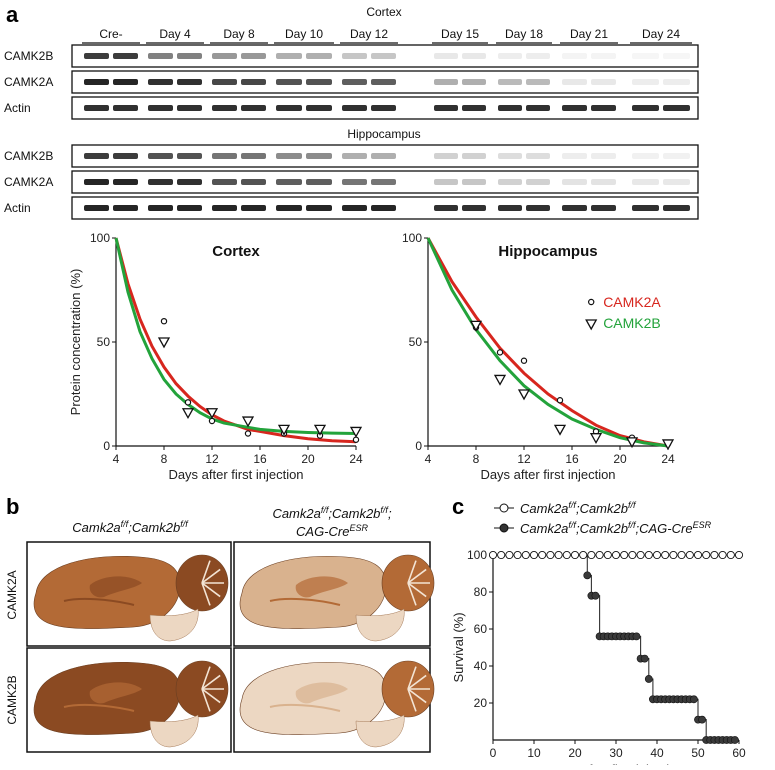  What do you see at coordinates (104, 342) in the screenshot?
I see `y-tick-label: 50` at bounding box center [104, 342].